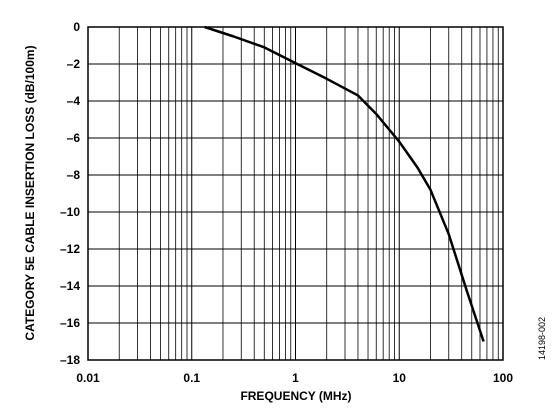  Describe the element at coordinates (400, 378) in the screenshot. I see `x-tick-label: 10` at that location.